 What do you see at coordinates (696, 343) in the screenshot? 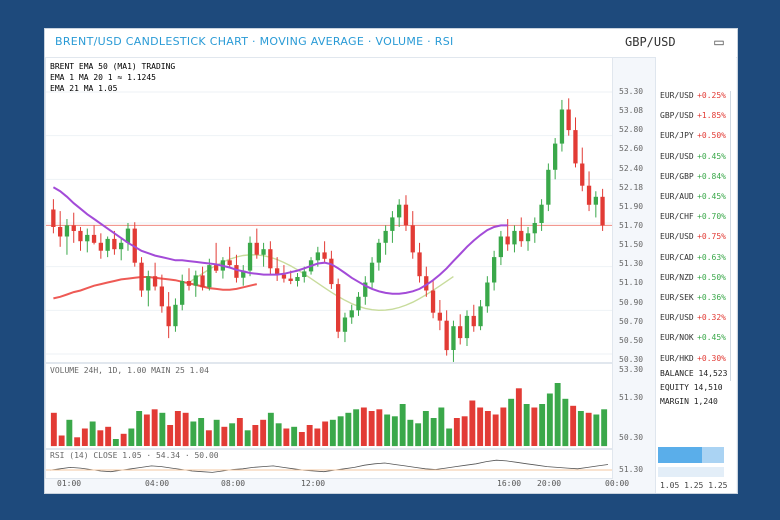
I see `quote-row: EUR/NOK +0.45%` at bounding box center [696, 343].